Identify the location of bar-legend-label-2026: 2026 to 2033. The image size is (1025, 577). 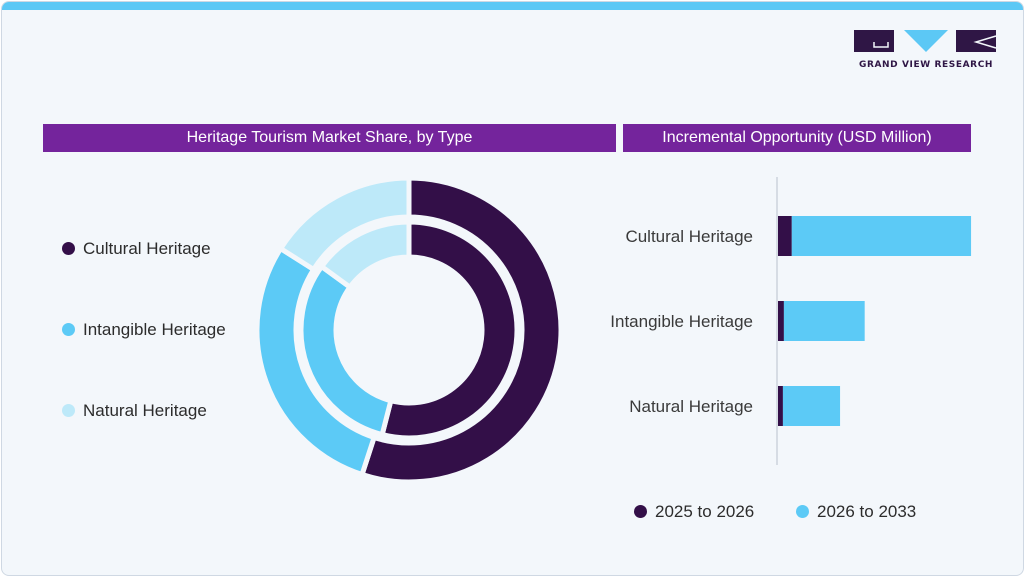
(867, 511).